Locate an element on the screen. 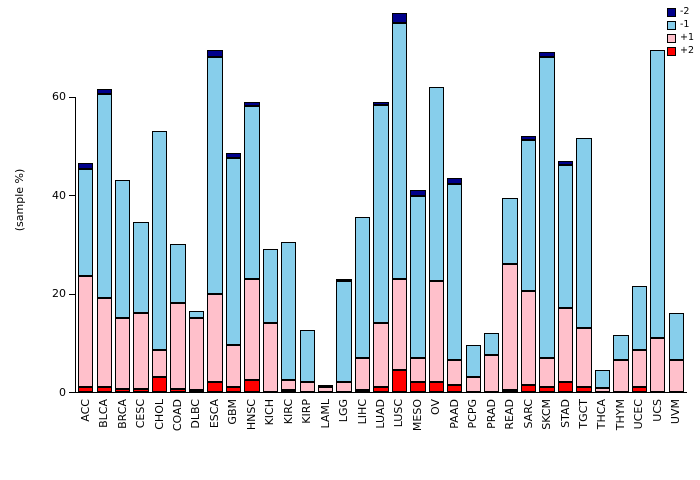  segment-KICH-+1 is located at coordinates (270, 357).